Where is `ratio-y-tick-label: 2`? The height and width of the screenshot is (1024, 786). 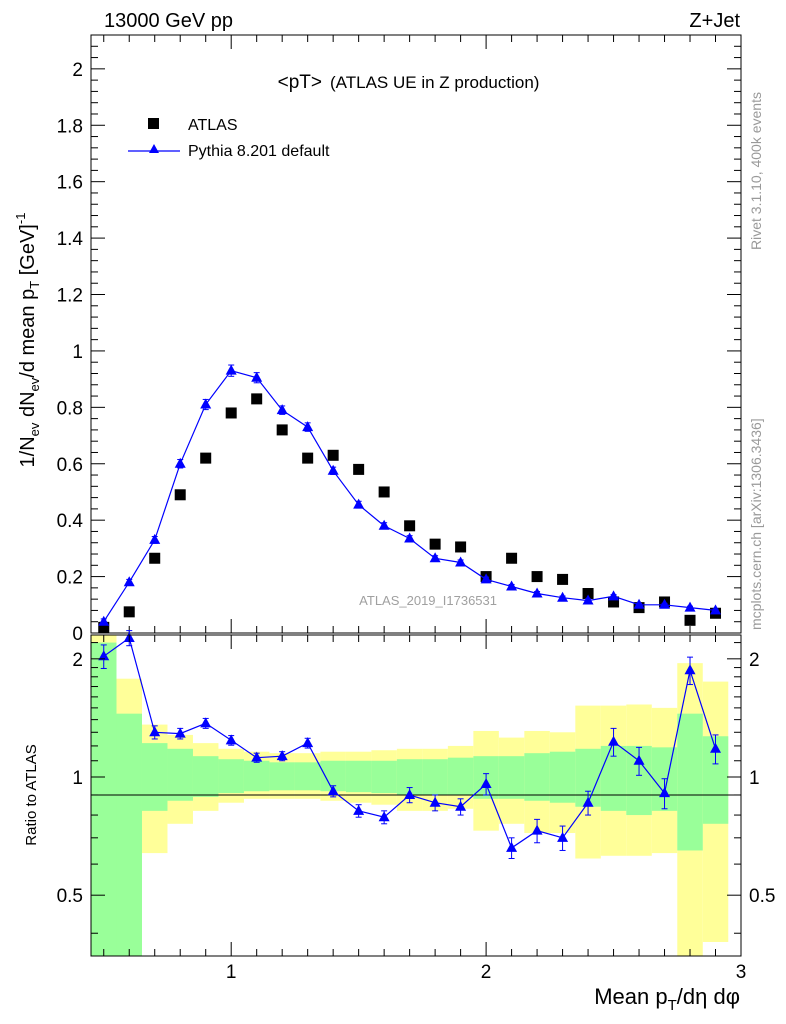
ratio-y-tick-label: 2 is located at coordinates (77, 660).